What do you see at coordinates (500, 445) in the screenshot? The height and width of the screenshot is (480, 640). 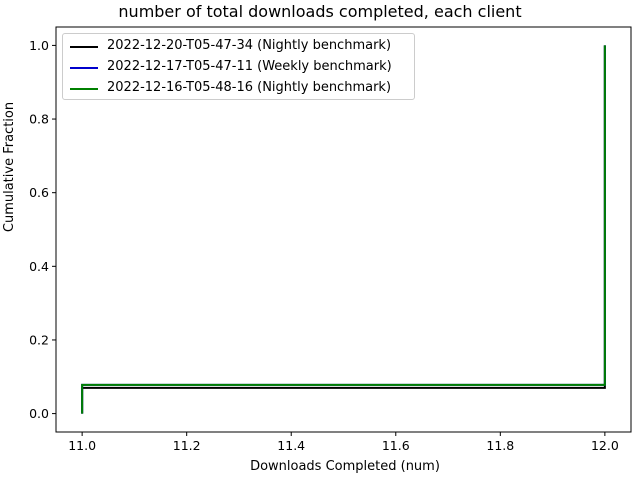 I see `x-tick-label: 11.8` at bounding box center [500, 445].